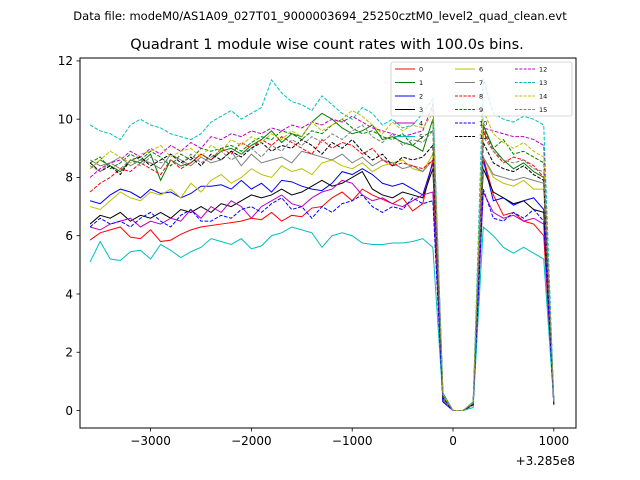 The image size is (640, 480). I want to click on y-tick-label: 8, so click(69, 178).